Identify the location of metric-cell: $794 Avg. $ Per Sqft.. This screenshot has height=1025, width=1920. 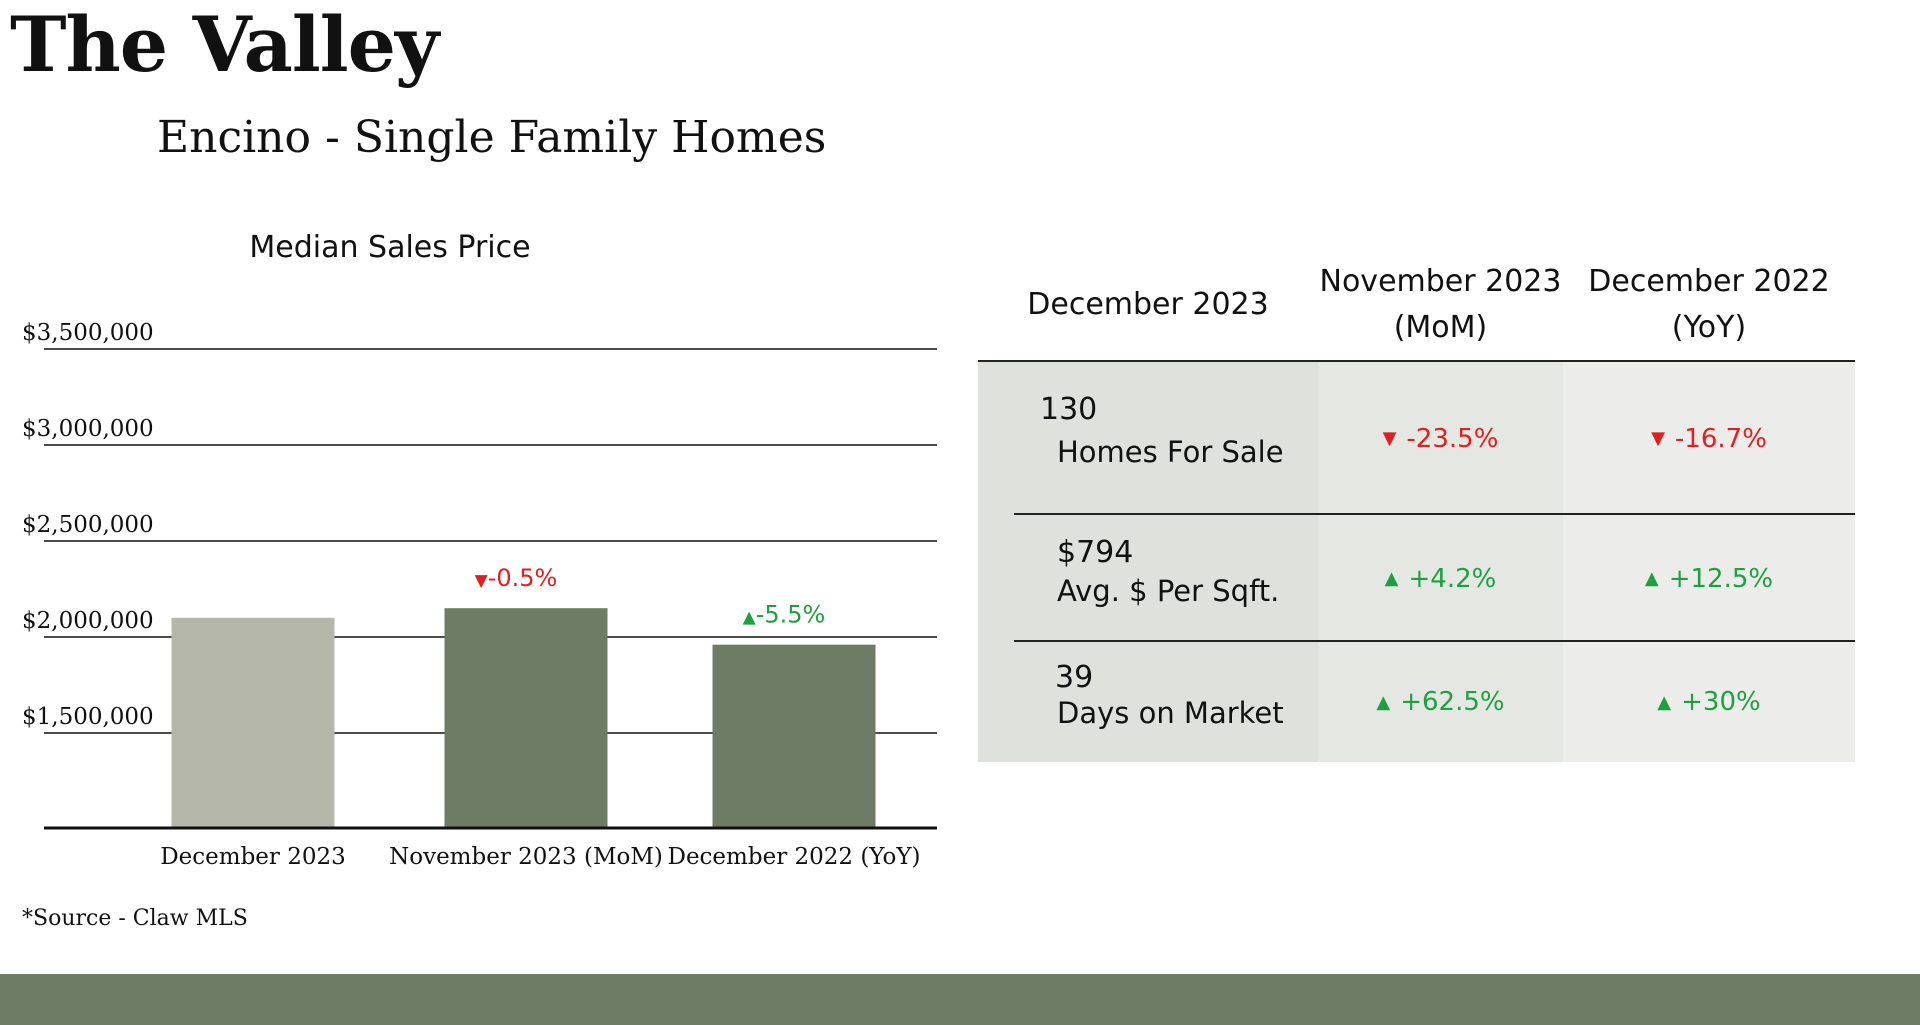
(1148, 578).